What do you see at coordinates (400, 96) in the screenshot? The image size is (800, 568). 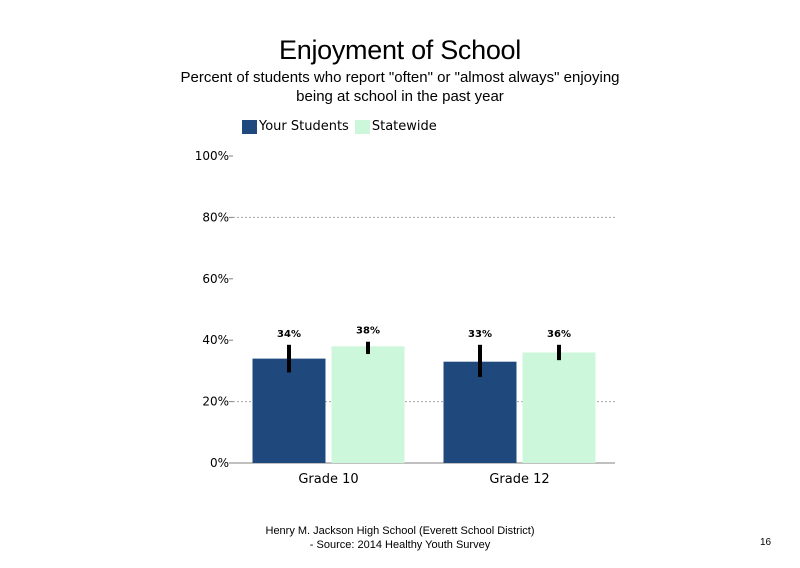 I see `subtitle-line-2: being at school in the past year` at bounding box center [400, 96].